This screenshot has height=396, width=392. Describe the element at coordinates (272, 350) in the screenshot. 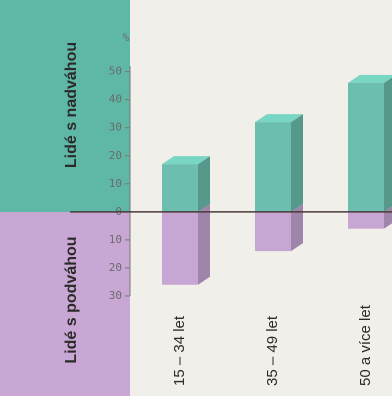

I see `x-tick-label: 35 – 49 let` at that location.